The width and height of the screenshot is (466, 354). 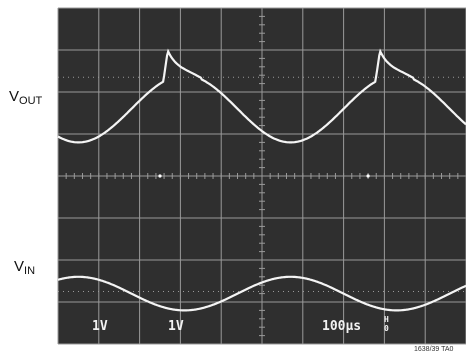 What do you see at coordinates (26, 97) in the screenshot?
I see `vout-channel-label: VOUT` at bounding box center [26, 97].